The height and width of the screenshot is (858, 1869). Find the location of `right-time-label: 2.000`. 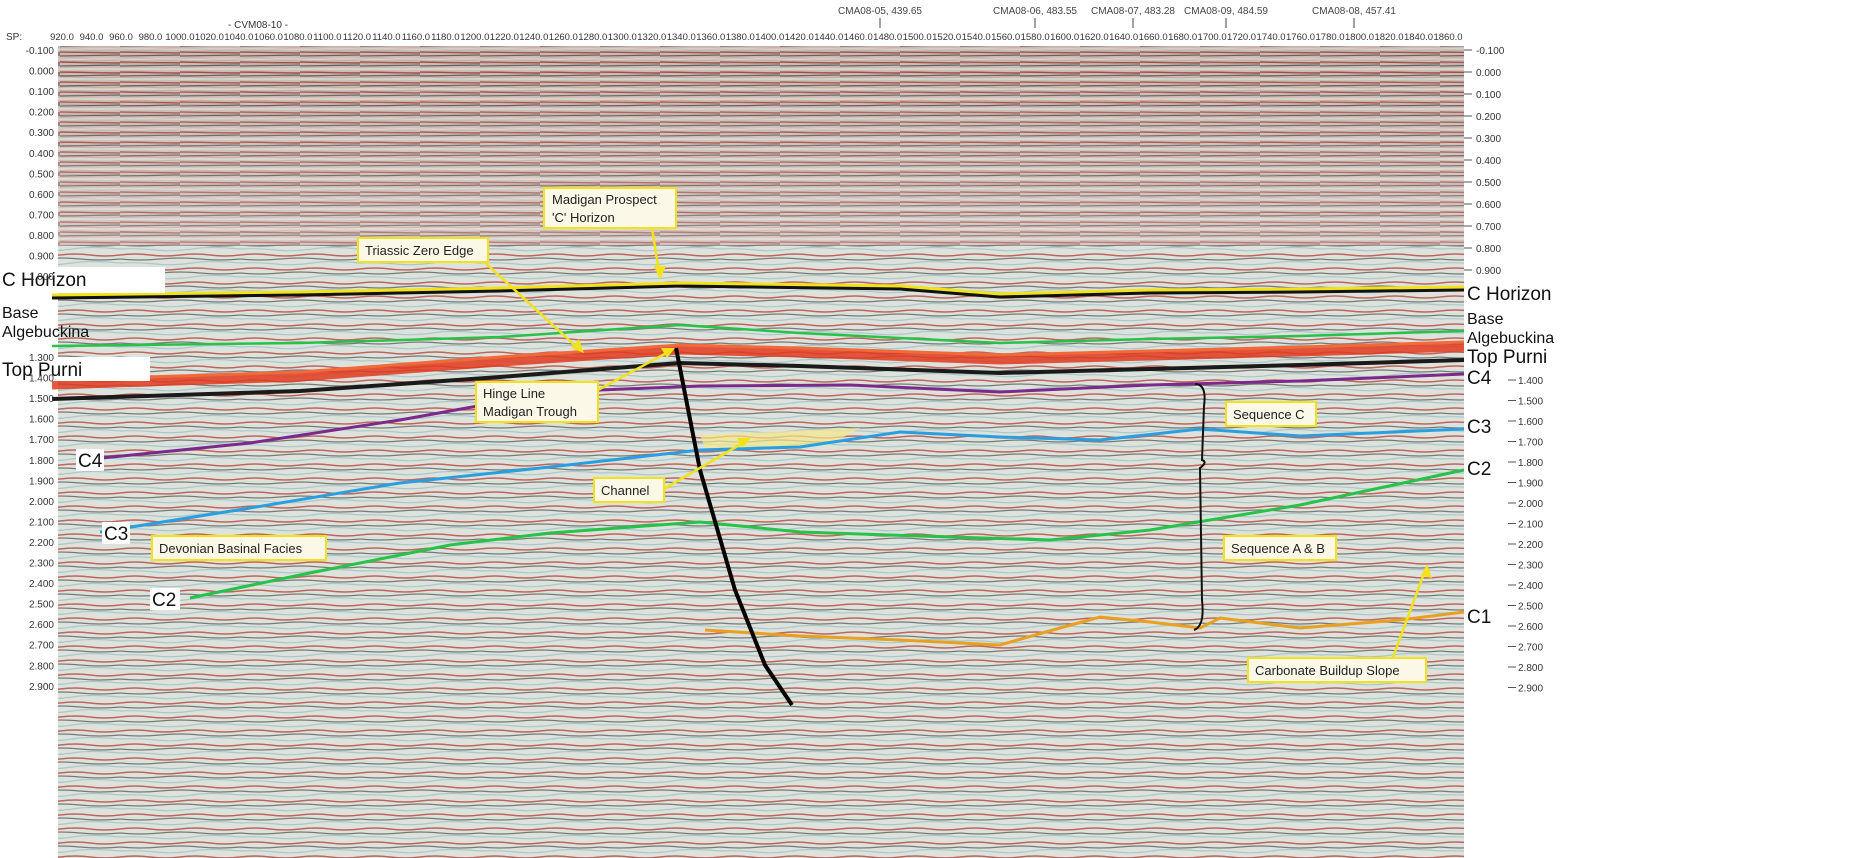

right-time-label: 2.000 is located at coordinates (1530, 504).